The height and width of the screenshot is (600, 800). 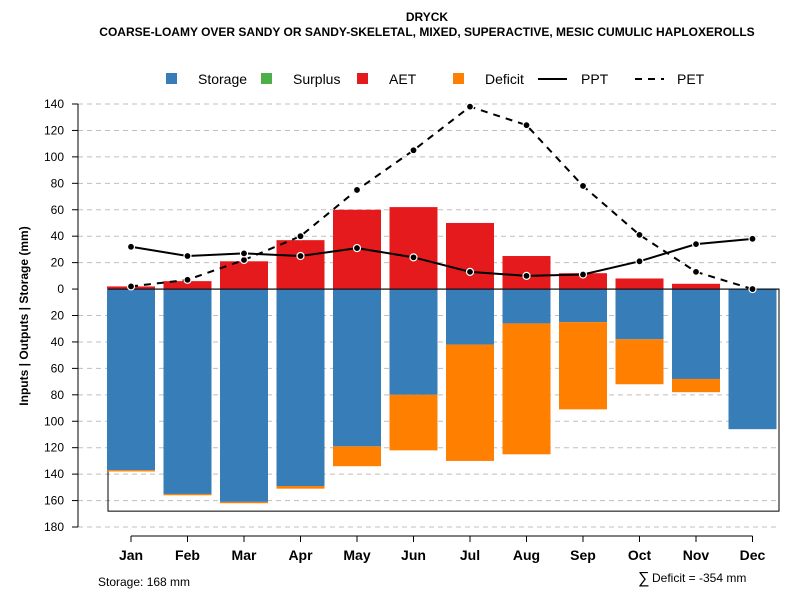 What do you see at coordinates (470, 555) in the screenshot?
I see `x-tick-label: Jul` at bounding box center [470, 555].